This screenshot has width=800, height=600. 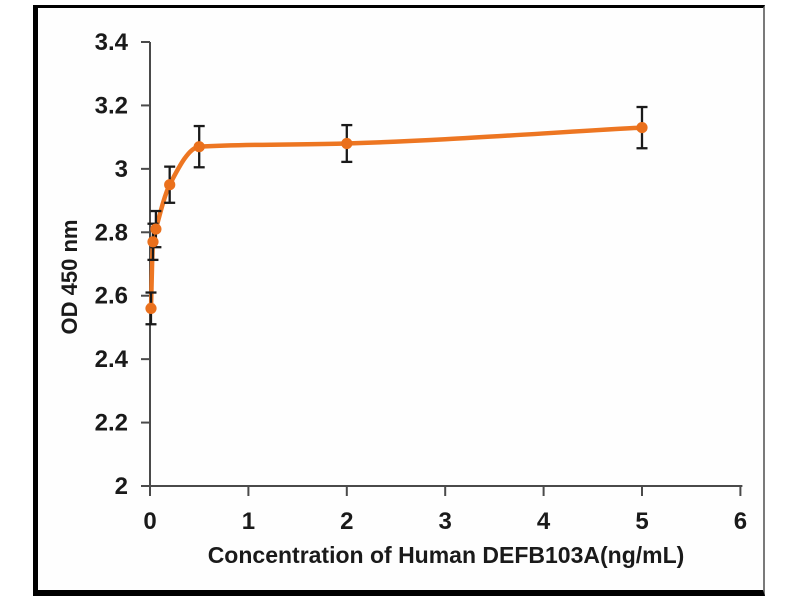 I want to click on y-axis-tick-label: 3.2, so click(x=111, y=105).